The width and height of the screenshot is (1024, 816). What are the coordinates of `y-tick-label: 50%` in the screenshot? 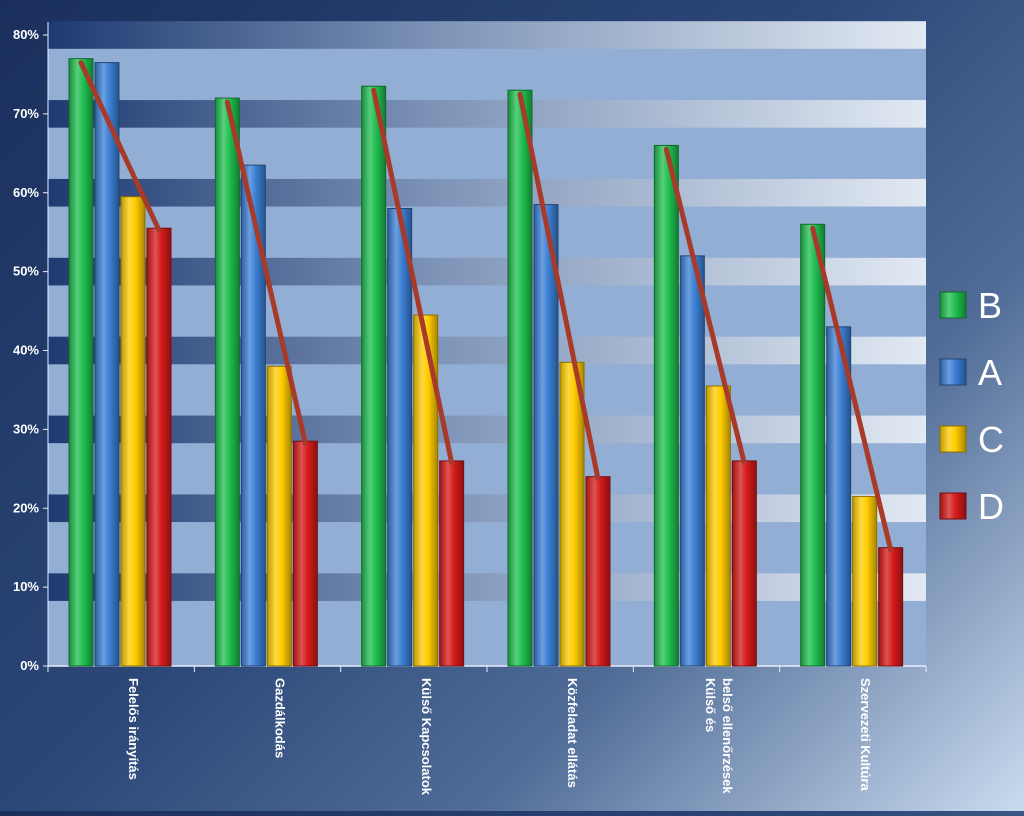 It's located at (26, 271).